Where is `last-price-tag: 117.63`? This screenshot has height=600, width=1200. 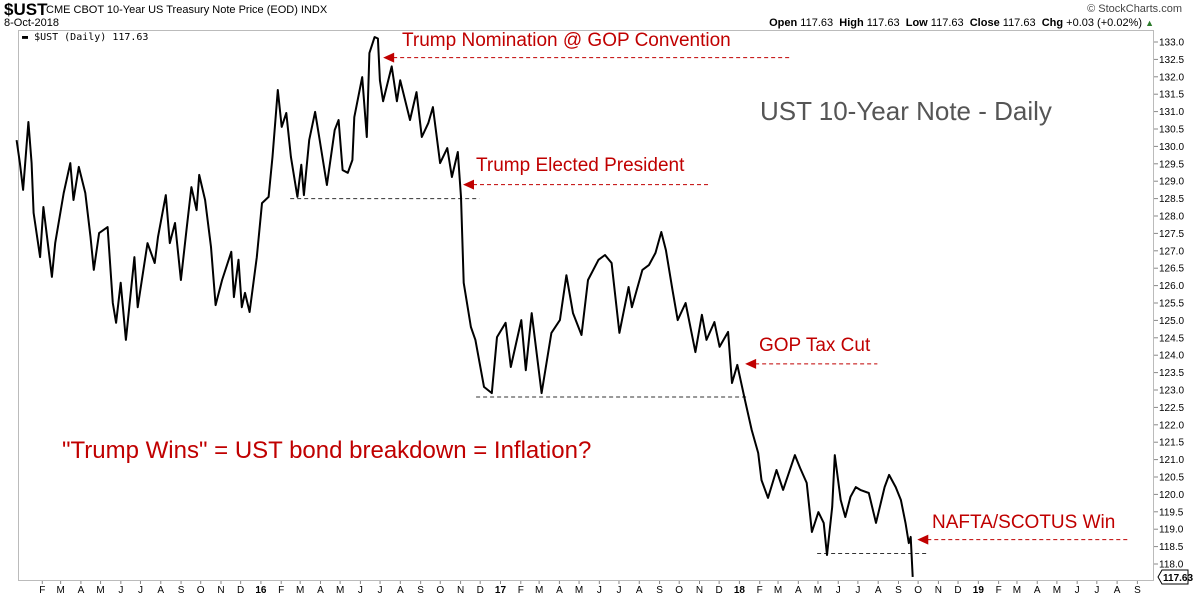
last-price-tag: 117.63 is located at coordinates (1175, 577).